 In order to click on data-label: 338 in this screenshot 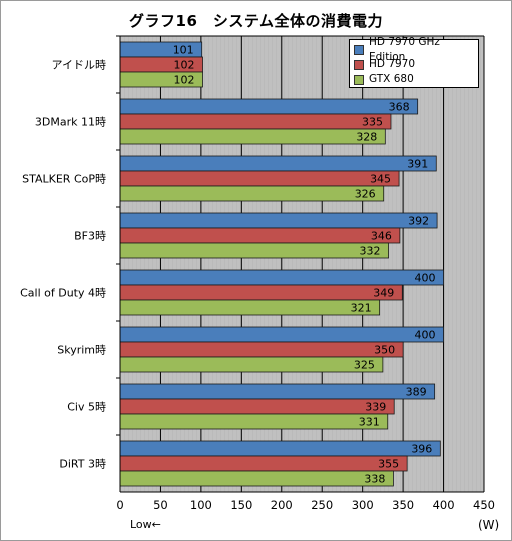, I will do `click(374, 479)`.